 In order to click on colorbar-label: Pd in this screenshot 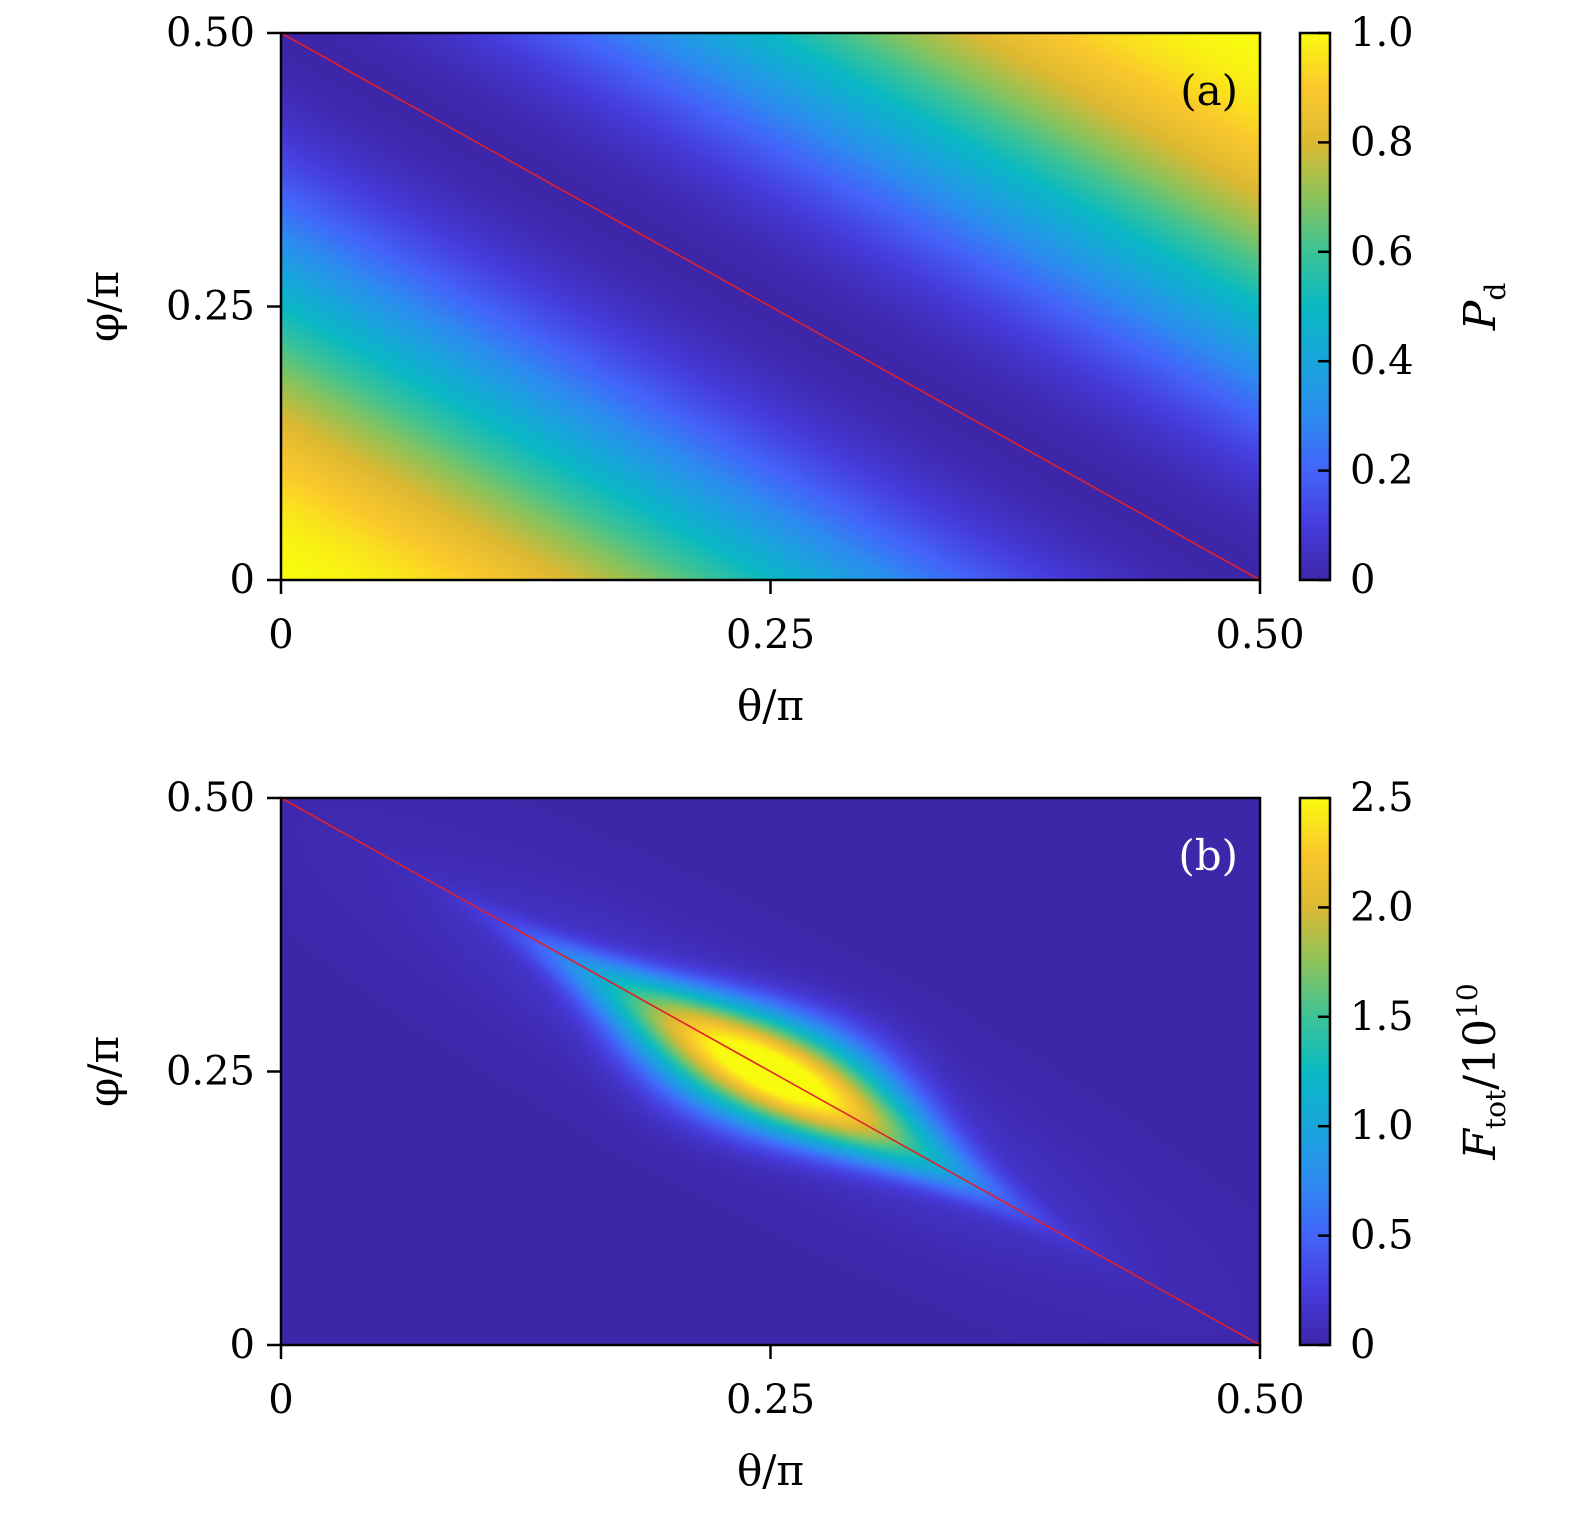, I will do `click(1483, 307)`.